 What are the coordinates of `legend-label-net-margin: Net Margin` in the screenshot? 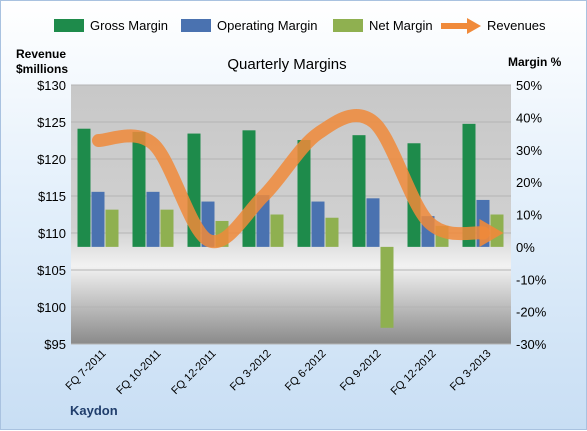 It's located at (401, 25).